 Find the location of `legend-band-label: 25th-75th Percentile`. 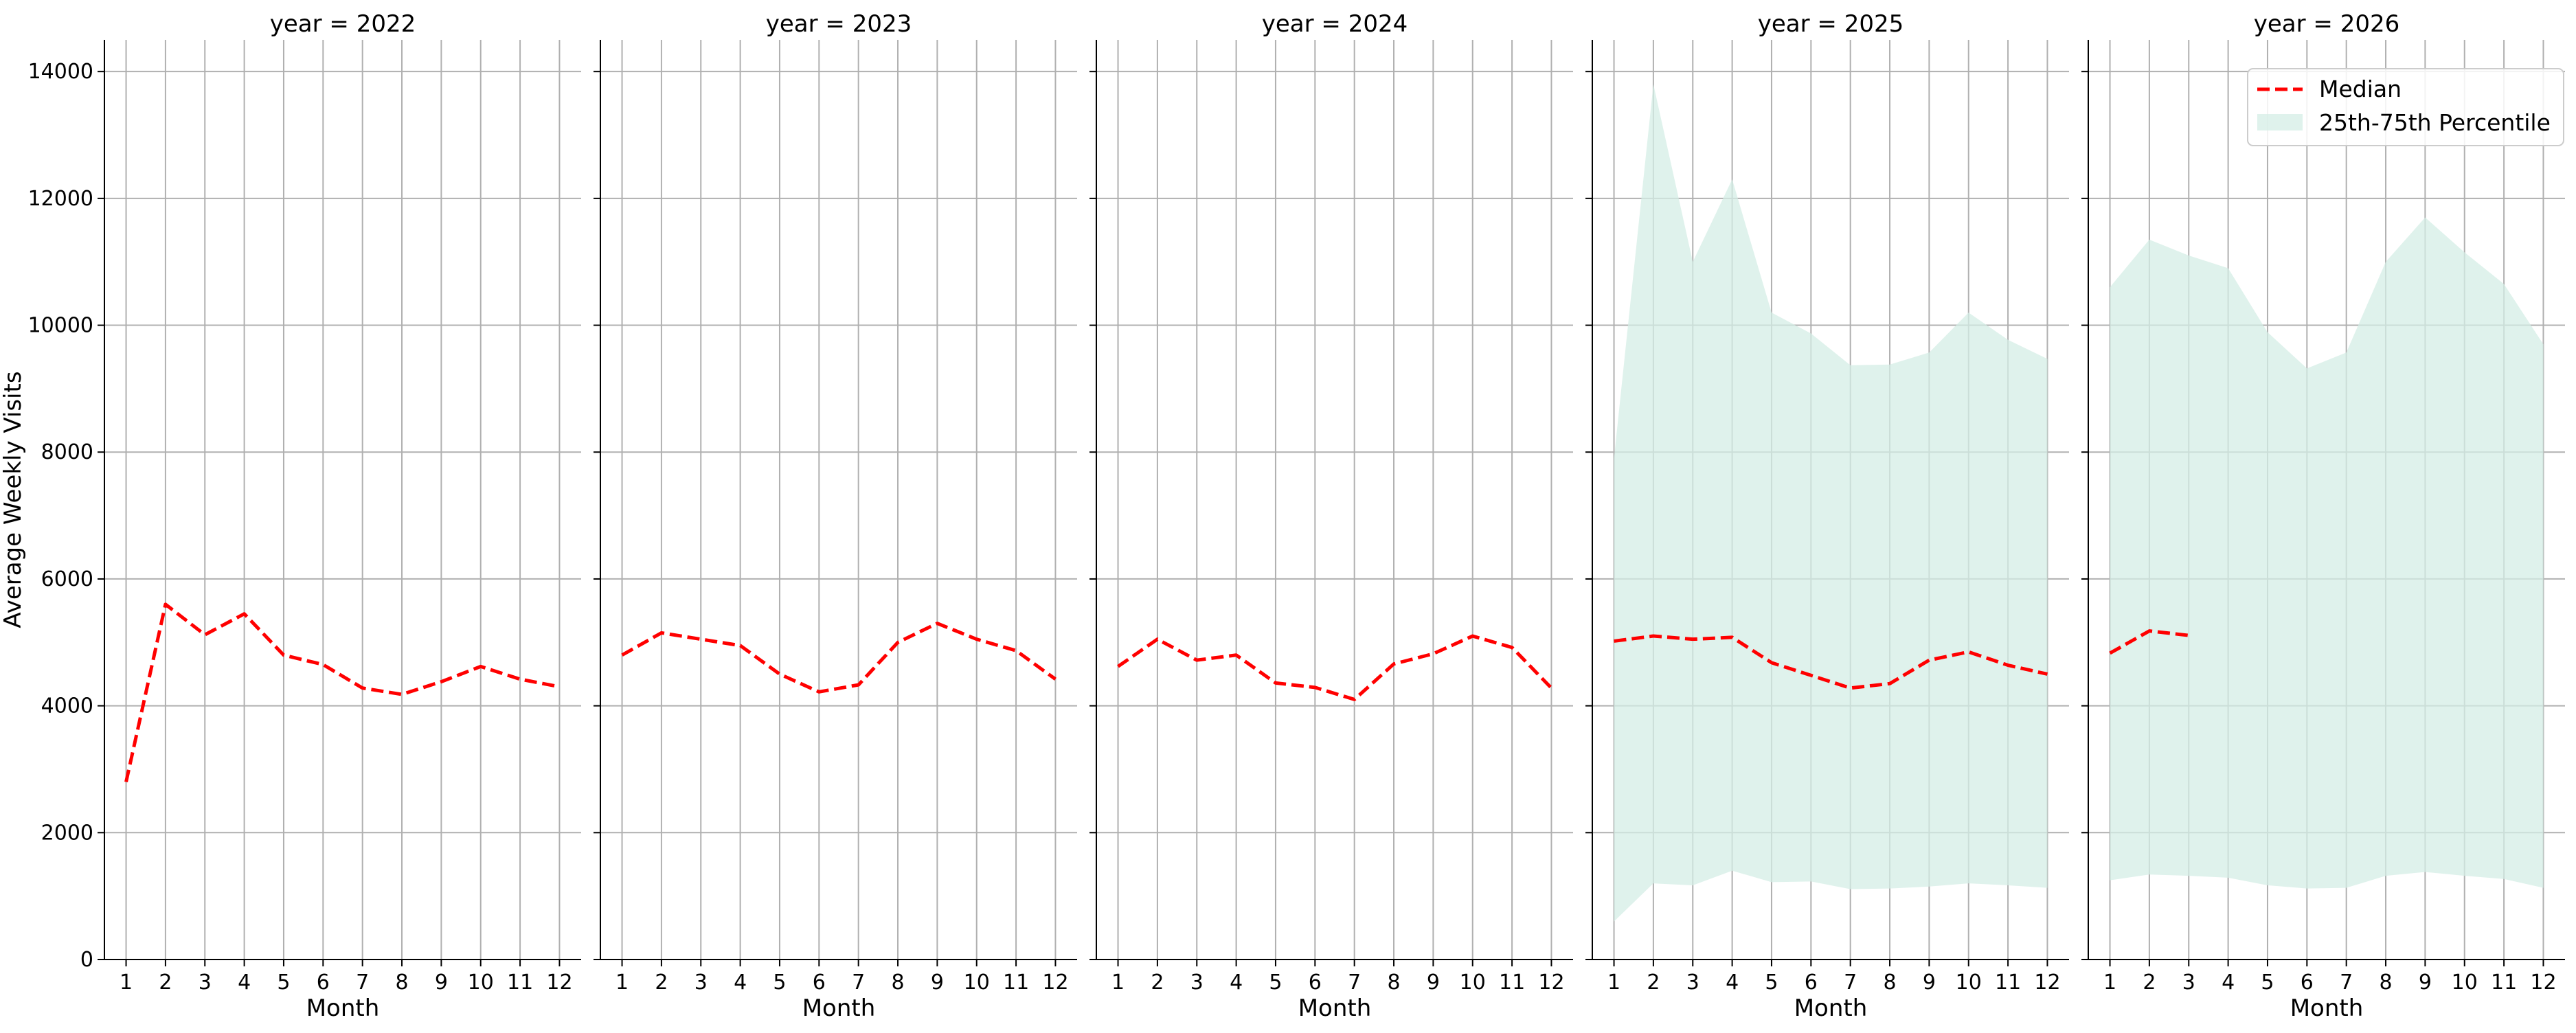

legend-band-label: 25th-75th Percentile is located at coordinates (2435, 123).